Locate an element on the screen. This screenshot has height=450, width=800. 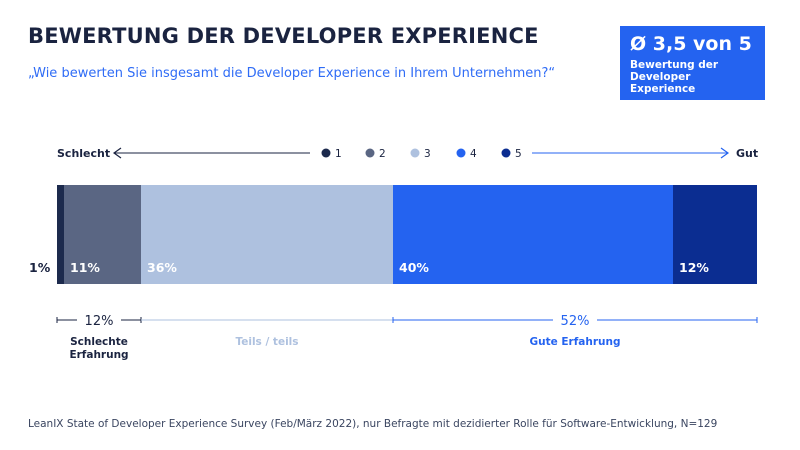
bar-label-2: 11% is located at coordinates (85, 267).